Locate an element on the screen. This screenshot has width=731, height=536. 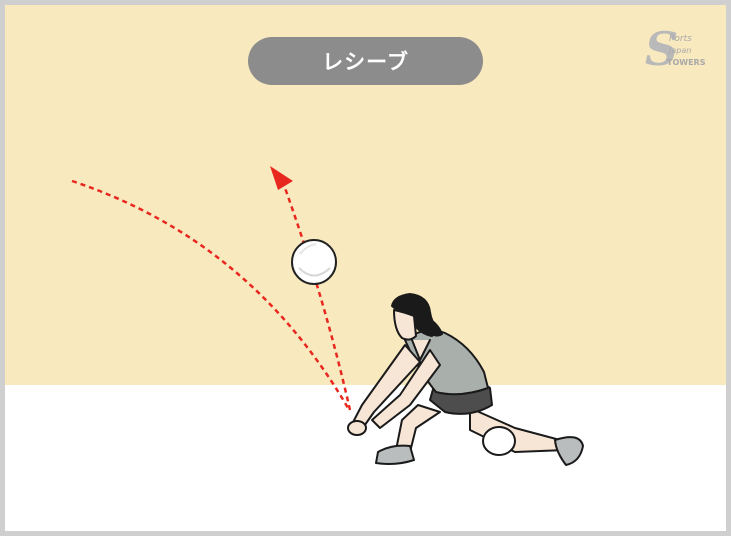
back-shoe is located at coordinates (569, 451).